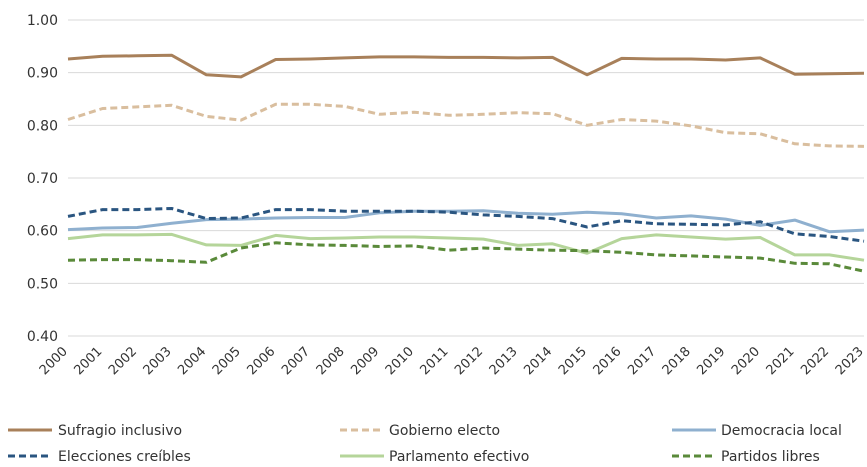 This screenshot has height=467, width=867. Describe the element at coordinates (608, 361) in the screenshot. I see `x-tick-label: 2016` at that location.